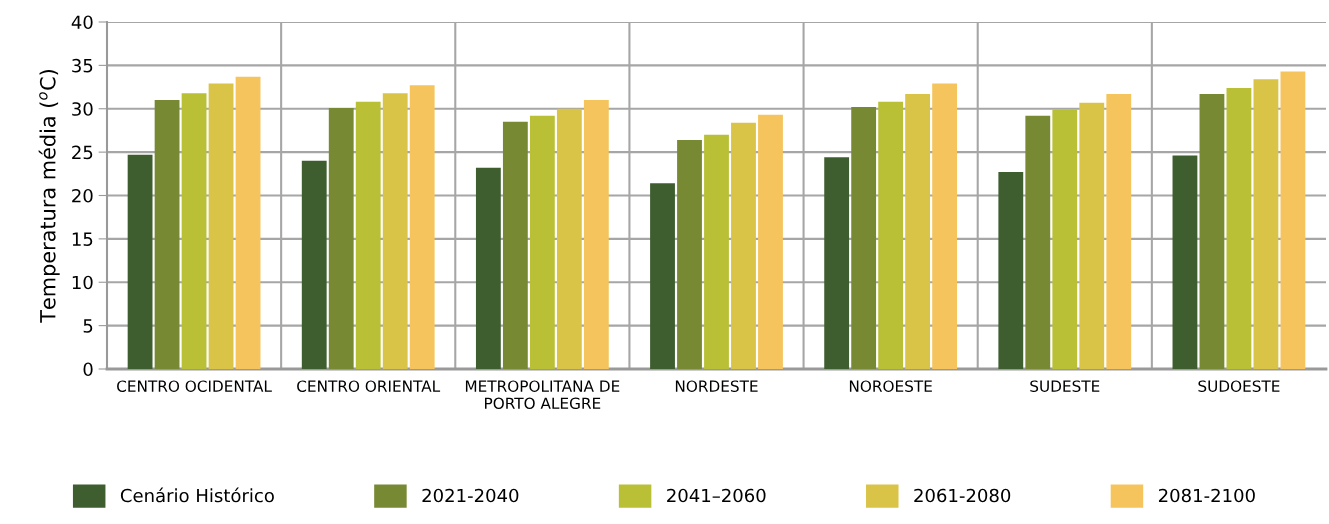  What do you see at coordinates (88, 369) in the screenshot?
I see `y-tick-label: 0` at bounding box center [88, 369].